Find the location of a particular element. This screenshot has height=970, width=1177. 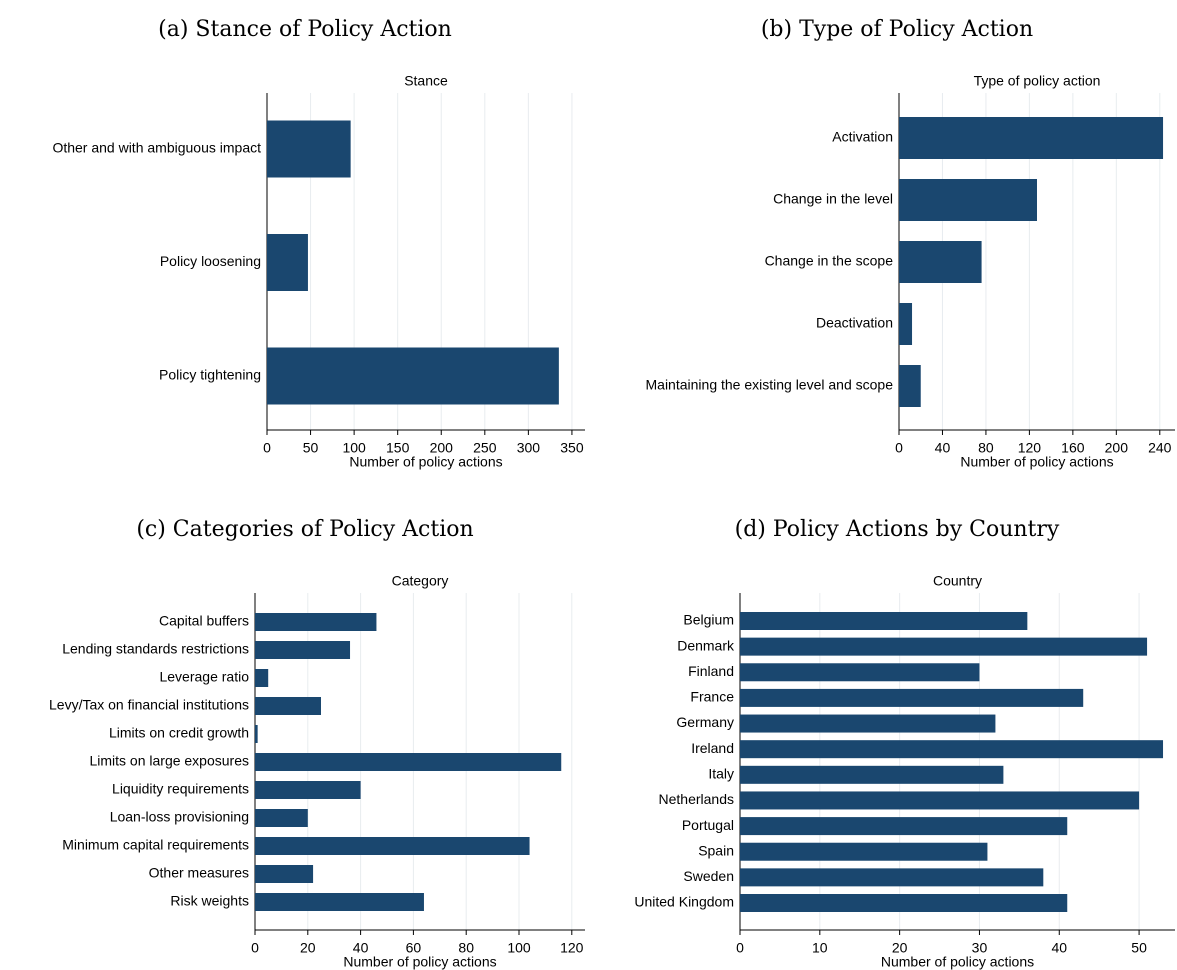

x-tick-label: 250 is located at coordinates (485, 448).